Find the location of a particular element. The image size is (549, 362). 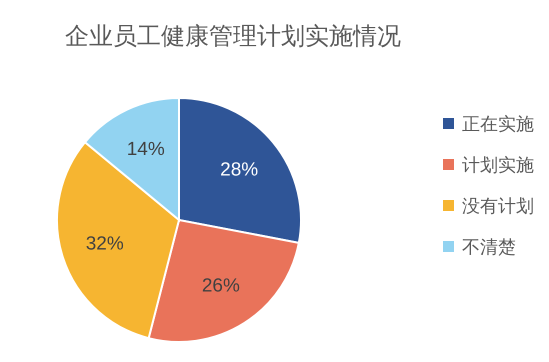

chart-title: 企业员工健康管理计划实施情况 is located at coordinates (233, 36).